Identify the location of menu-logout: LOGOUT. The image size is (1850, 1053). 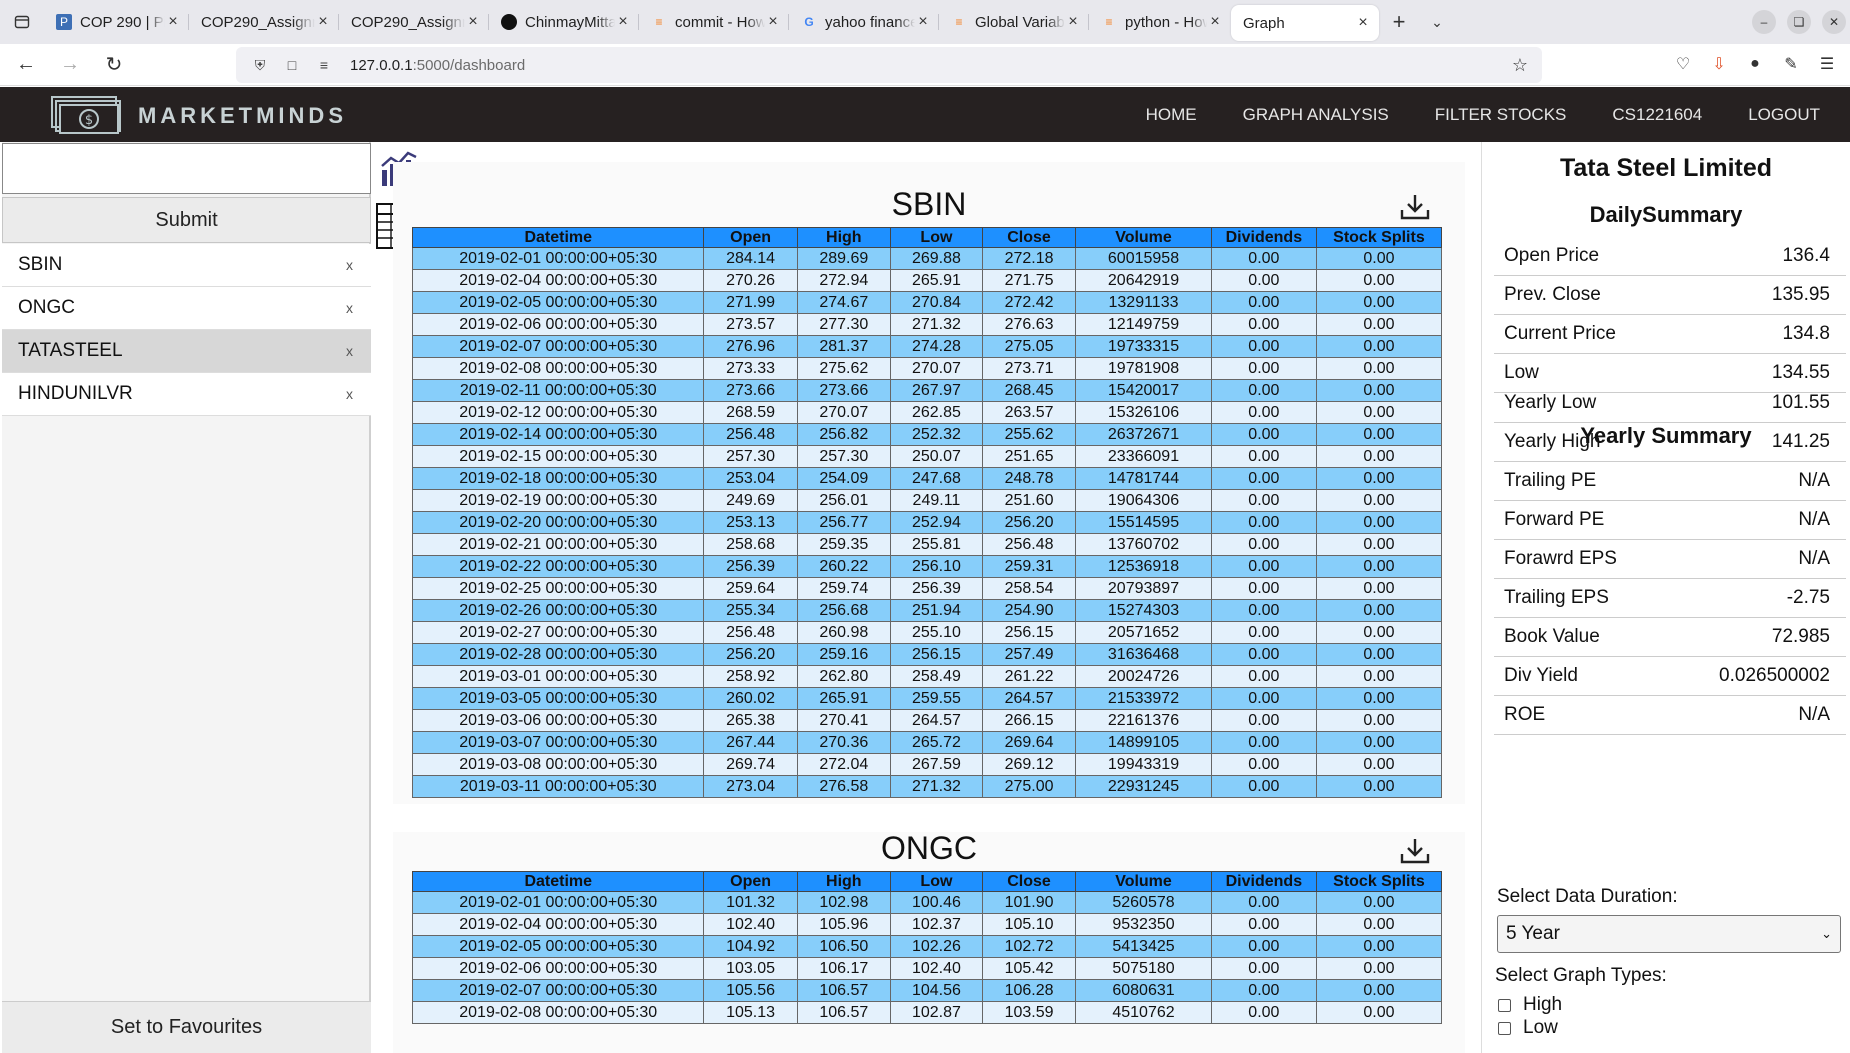
(1784, 114).